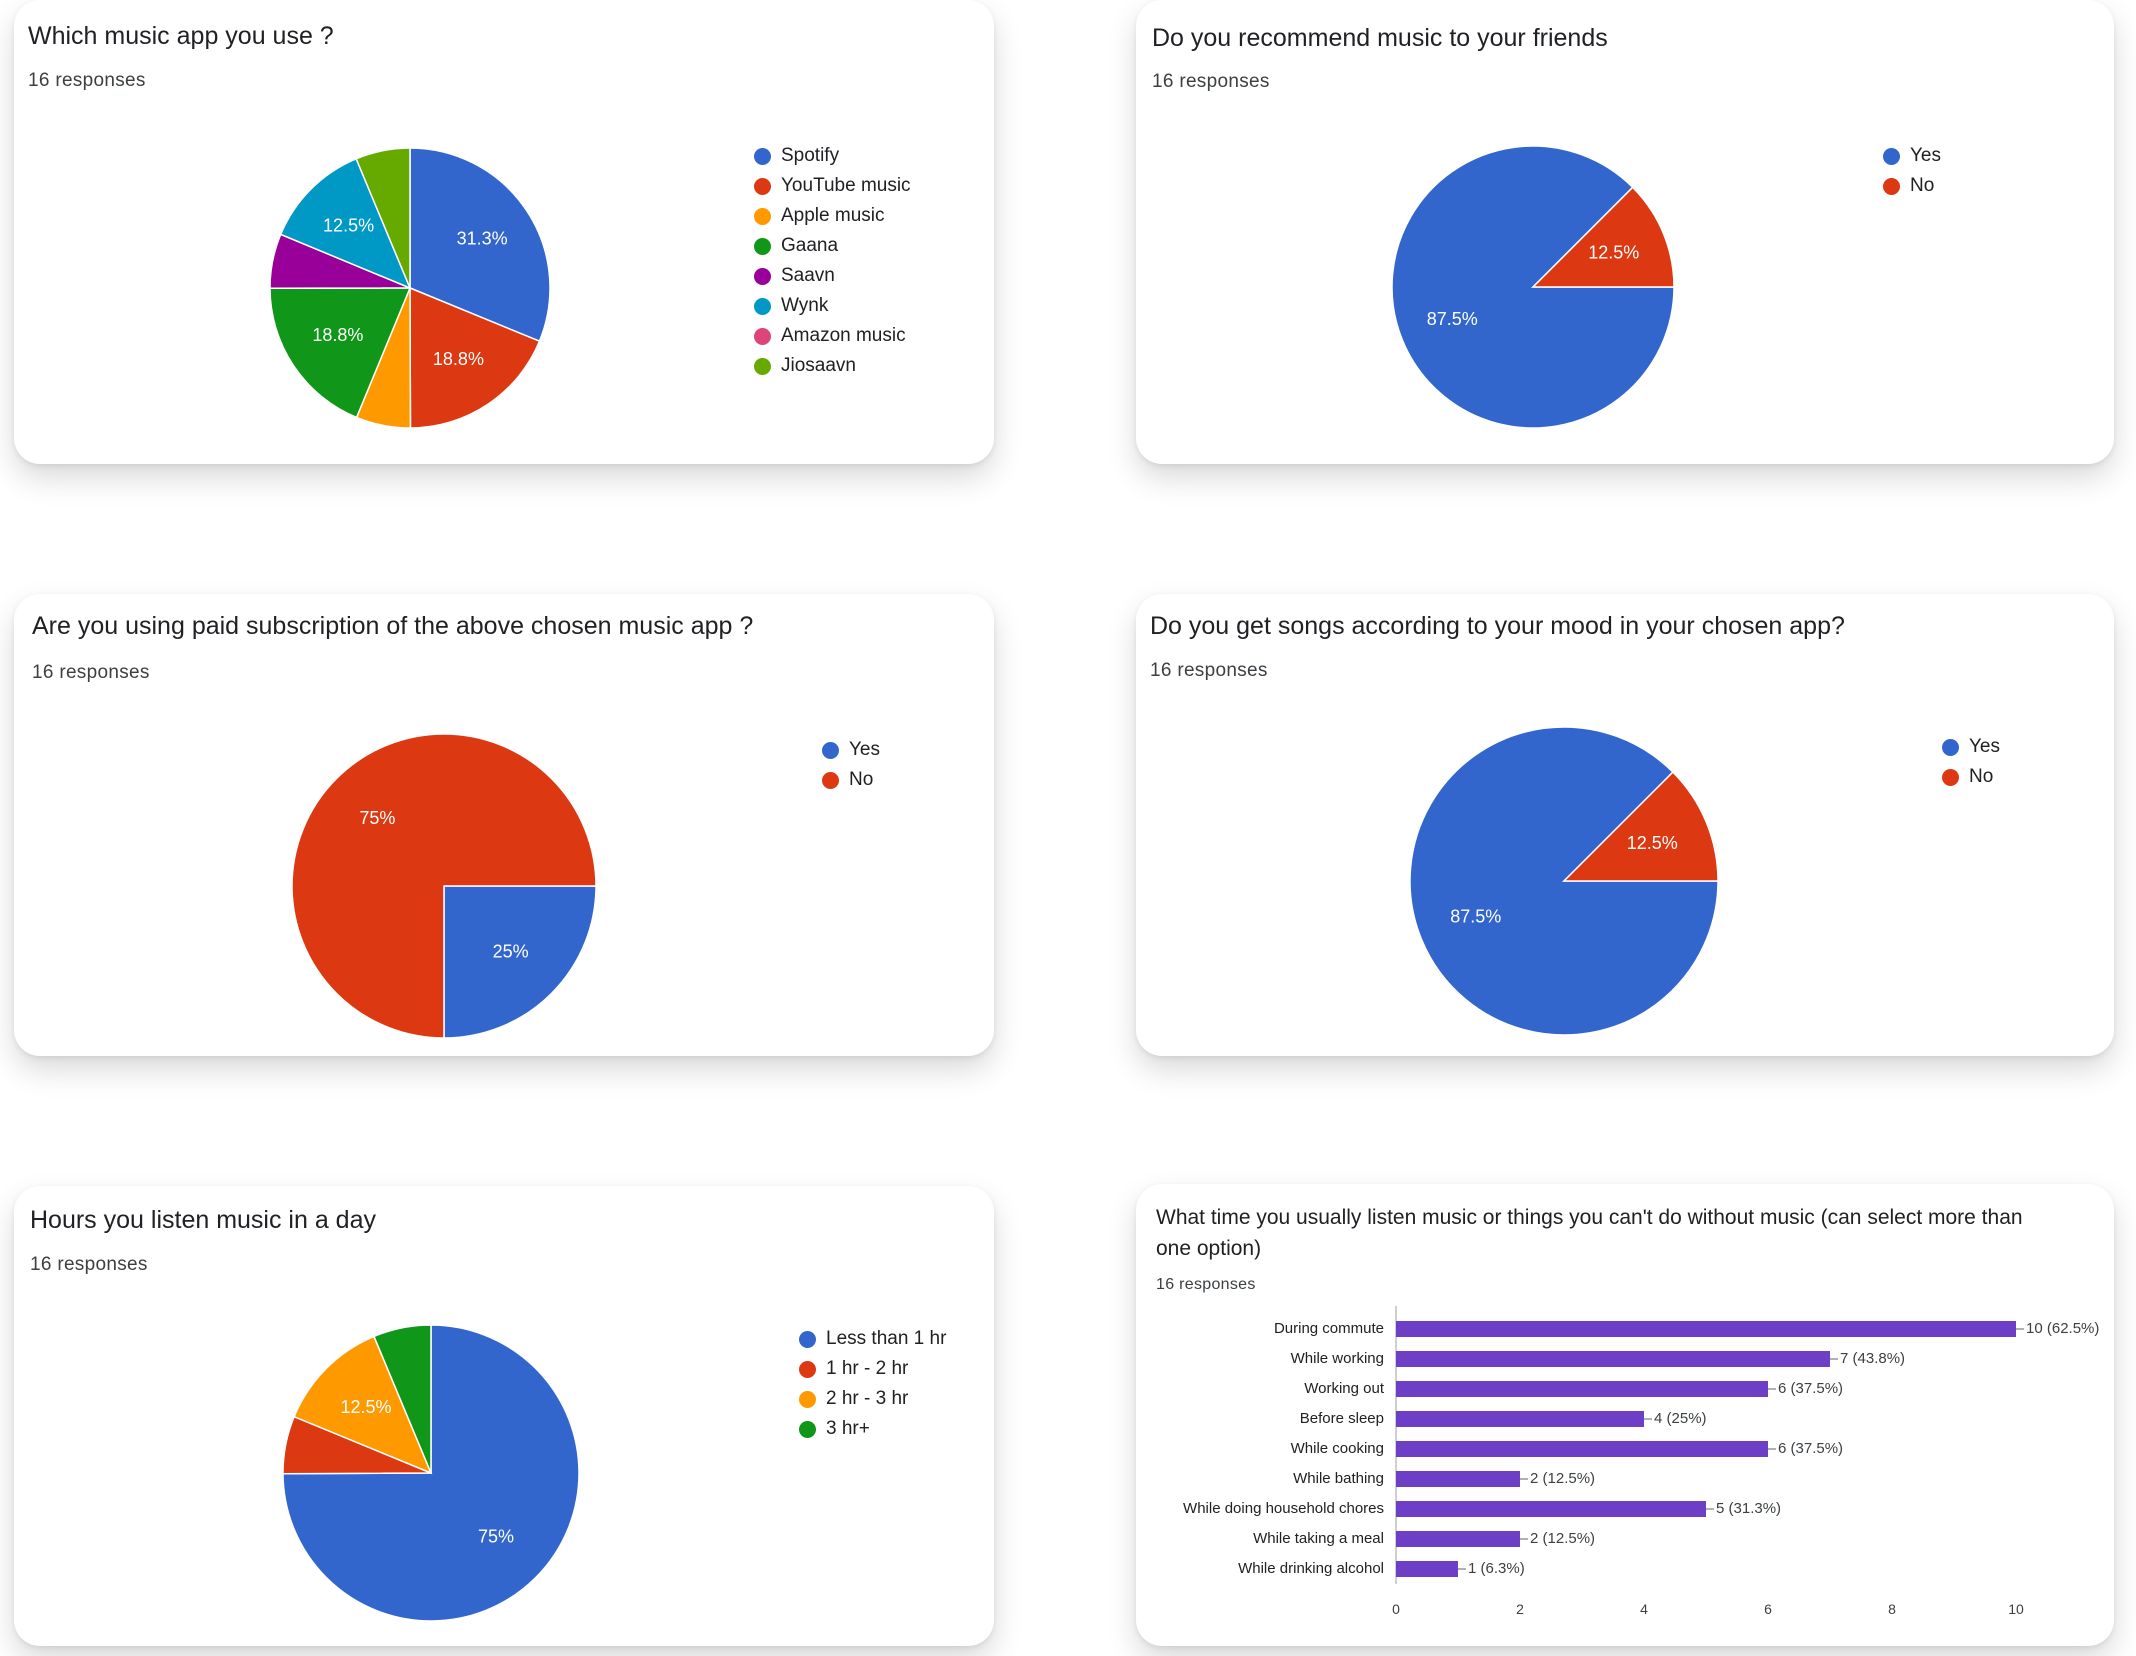 The image size is (2136, 1656). I want to click on slice-label-yes: 87.5%, so click(1452, 319).